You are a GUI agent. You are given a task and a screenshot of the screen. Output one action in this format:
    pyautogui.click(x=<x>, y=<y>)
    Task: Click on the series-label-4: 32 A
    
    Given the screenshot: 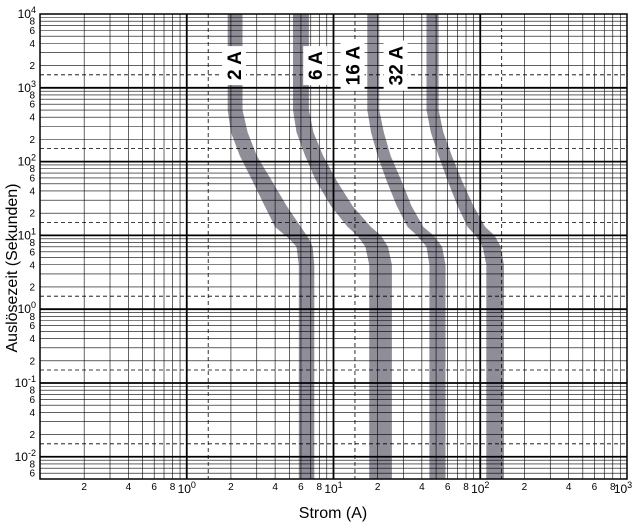 What is the action you would take?
    pyautogui.click(x=395, y=65)
    